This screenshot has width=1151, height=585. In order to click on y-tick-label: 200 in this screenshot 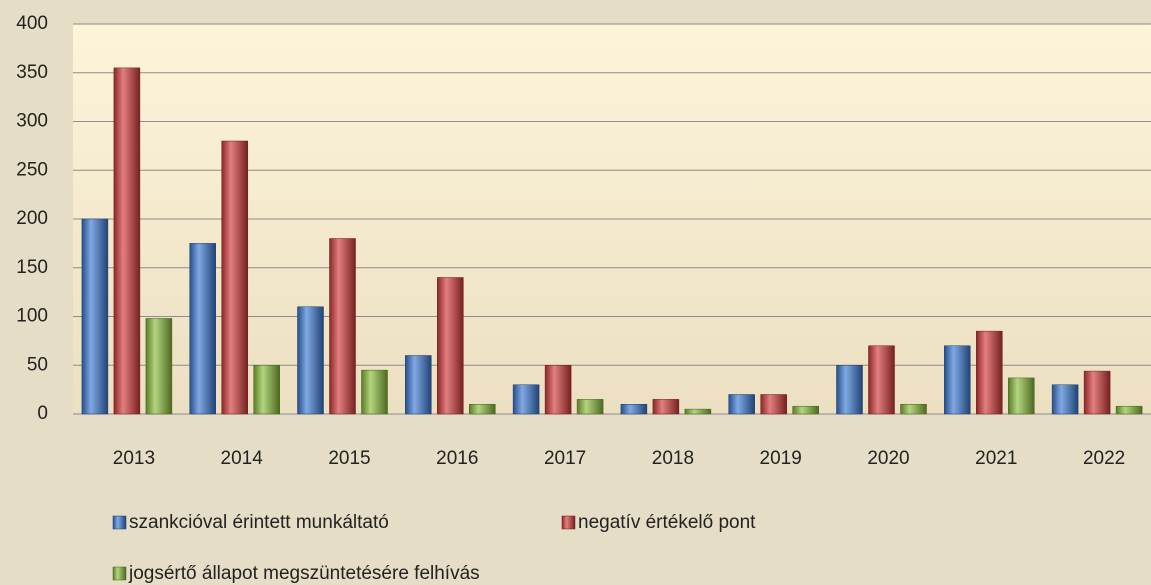, I will do `click(32, 218)`.